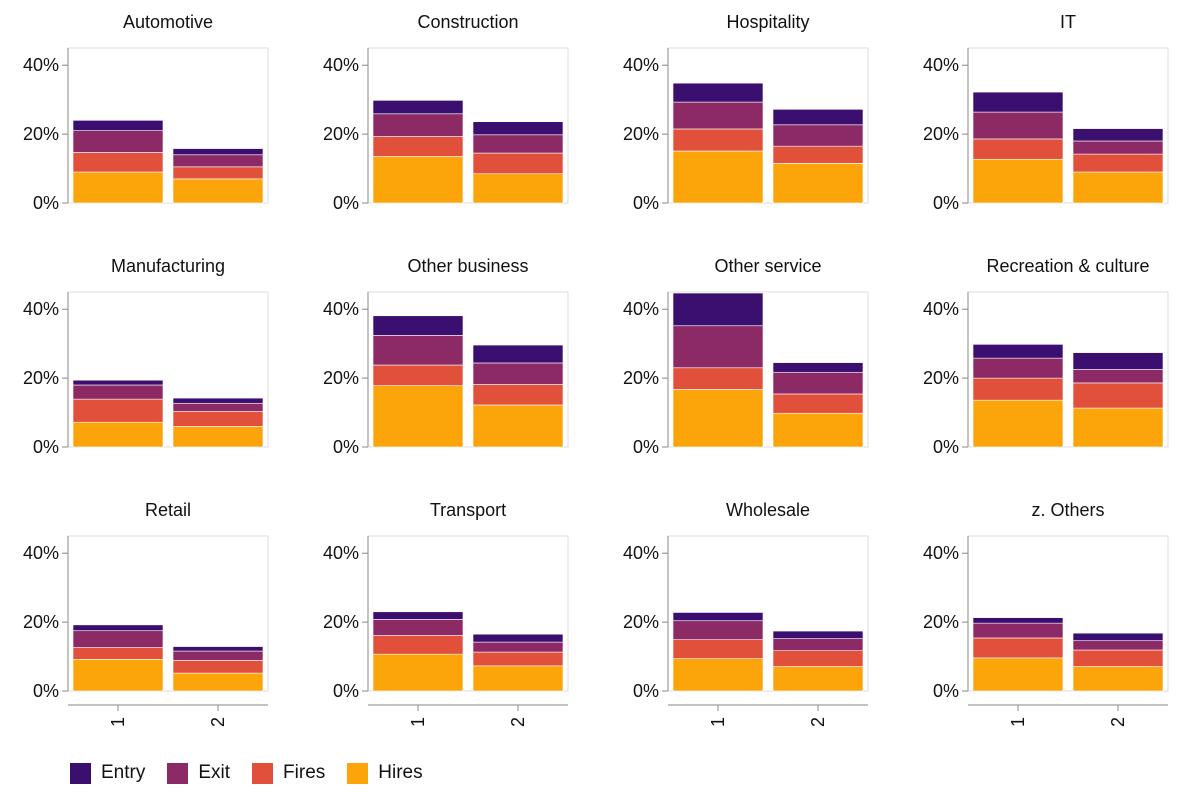 The width and height of the screenshot is (1180, 796). I want to click on y-tick-label-transport-1: 20%, so click(341, 622).